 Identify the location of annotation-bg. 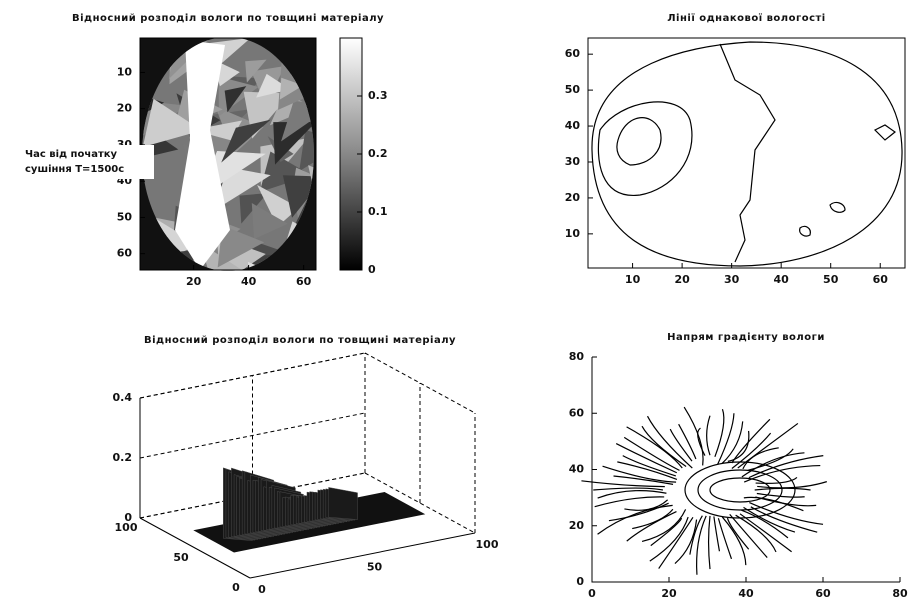
(88, 162).